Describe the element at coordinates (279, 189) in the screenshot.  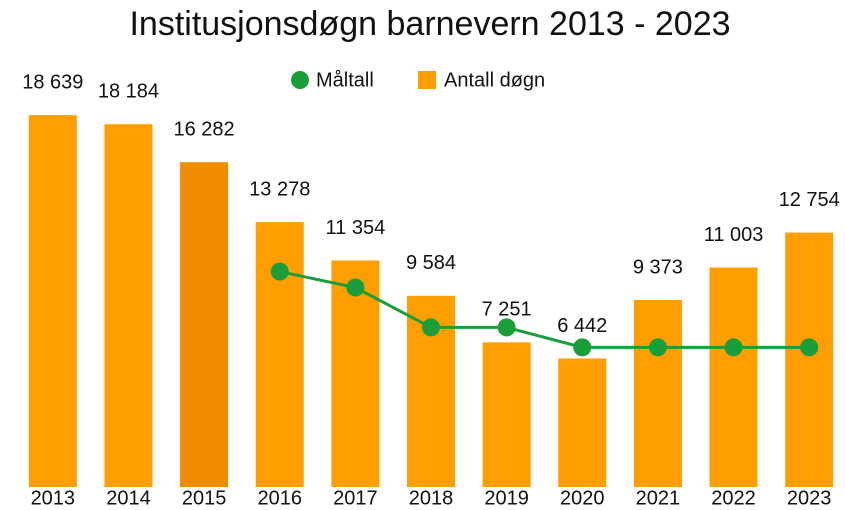
I see `data-label: 13 278` at that location.